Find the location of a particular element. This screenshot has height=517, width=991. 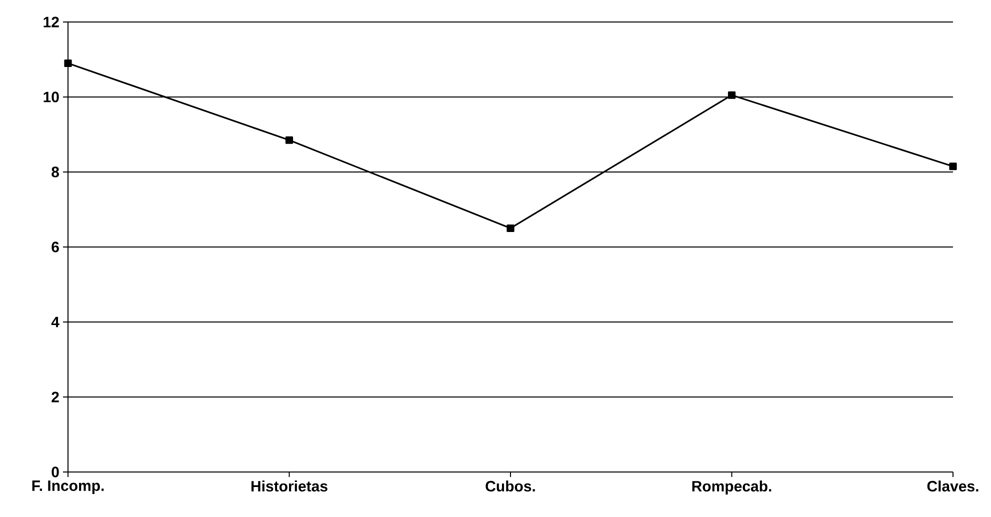

y-tick-label: 0 is located at coordinates (55, 472).